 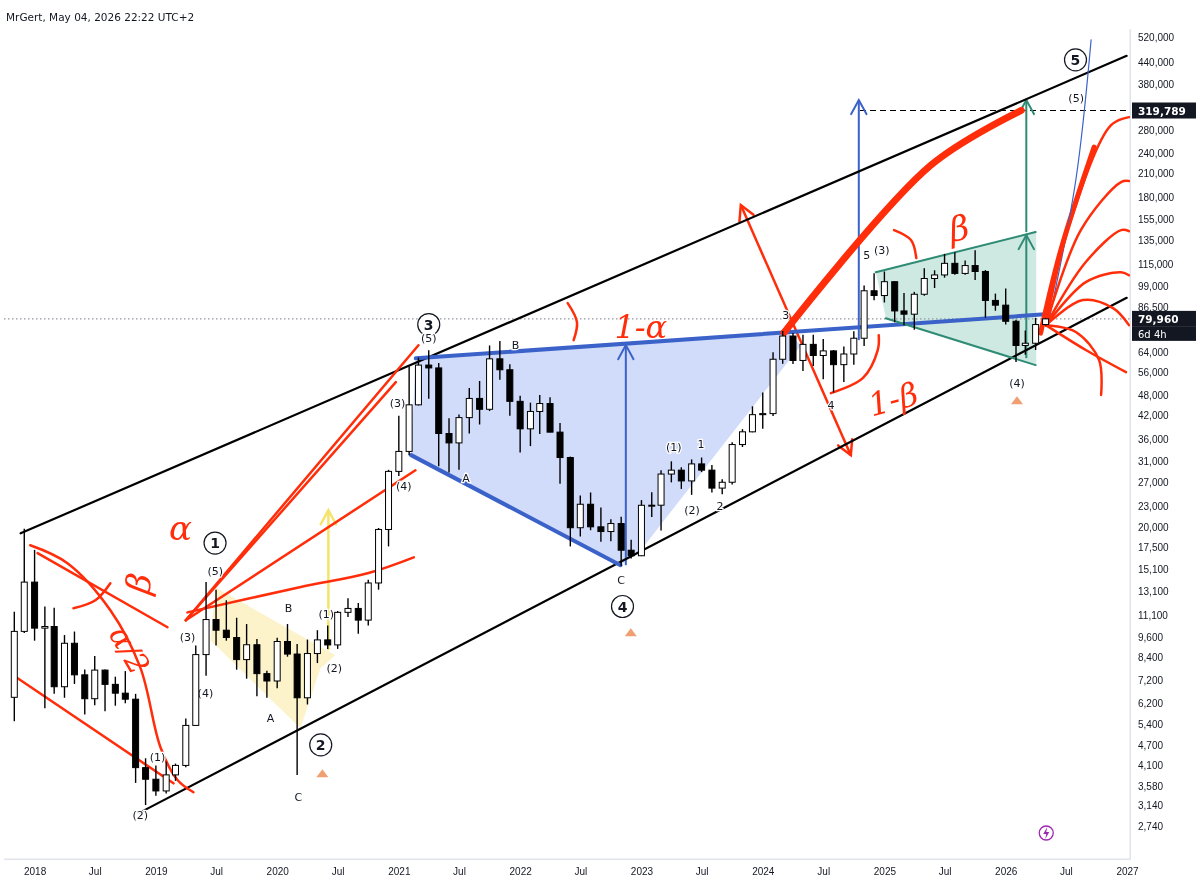 What do you see at coordinates (1151, 658) in the screenshot?
I see `y-tick-label: 8,400` at bounding box center [1151, 658].